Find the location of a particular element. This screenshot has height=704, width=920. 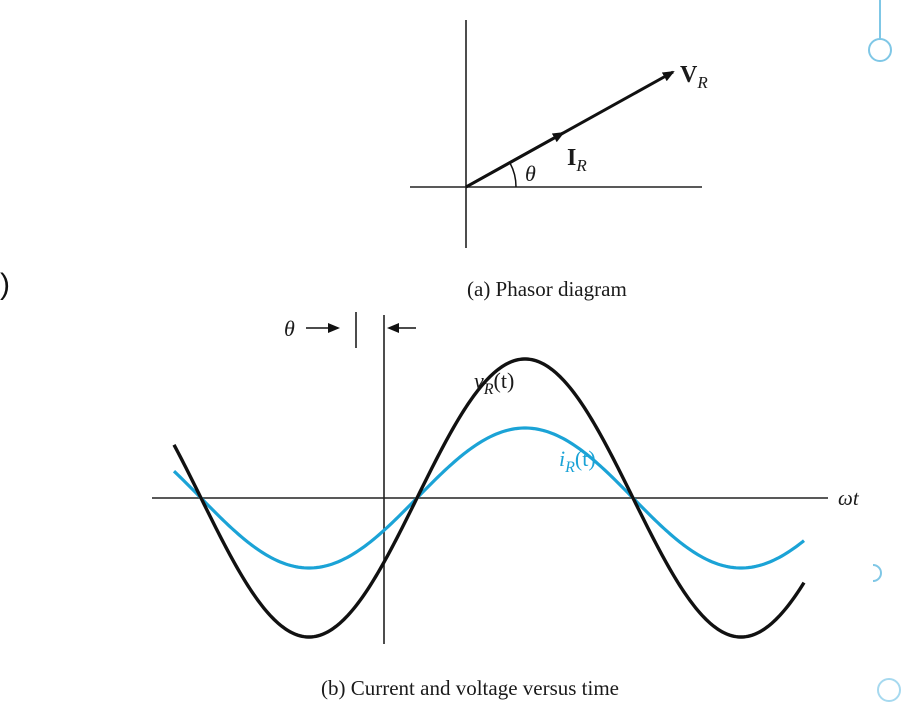

theta-shift-label: θ is located at coordinates (289, 328).